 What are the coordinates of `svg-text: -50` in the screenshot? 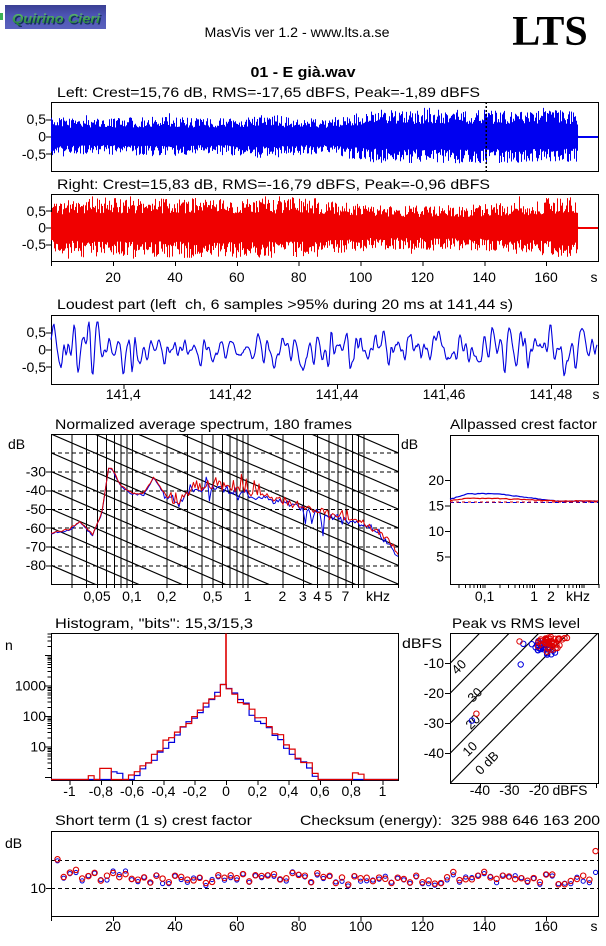 It's located at (36, 509).